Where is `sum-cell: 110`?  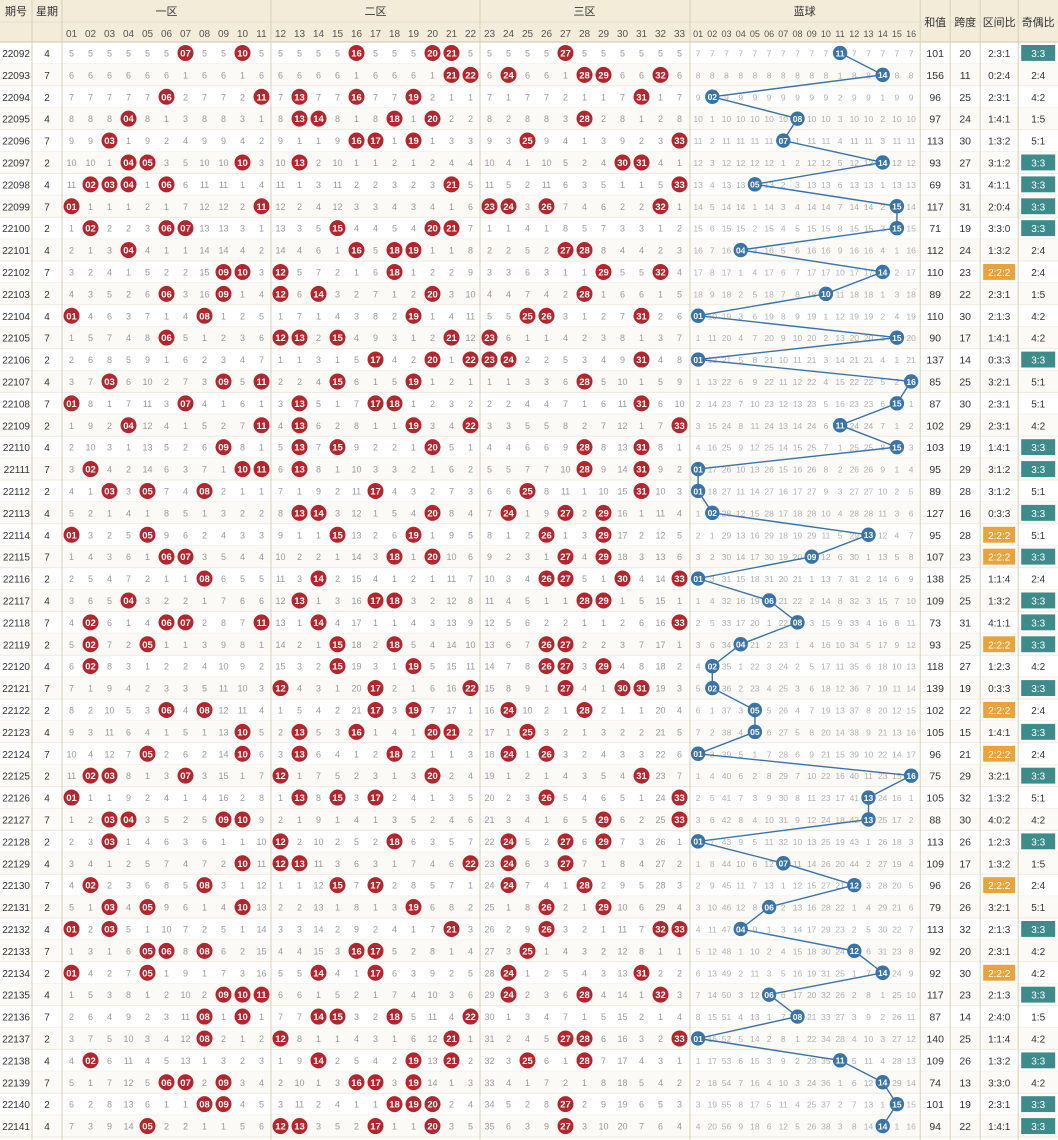 sum-cell: 110 is located at coordinates (935, 317).